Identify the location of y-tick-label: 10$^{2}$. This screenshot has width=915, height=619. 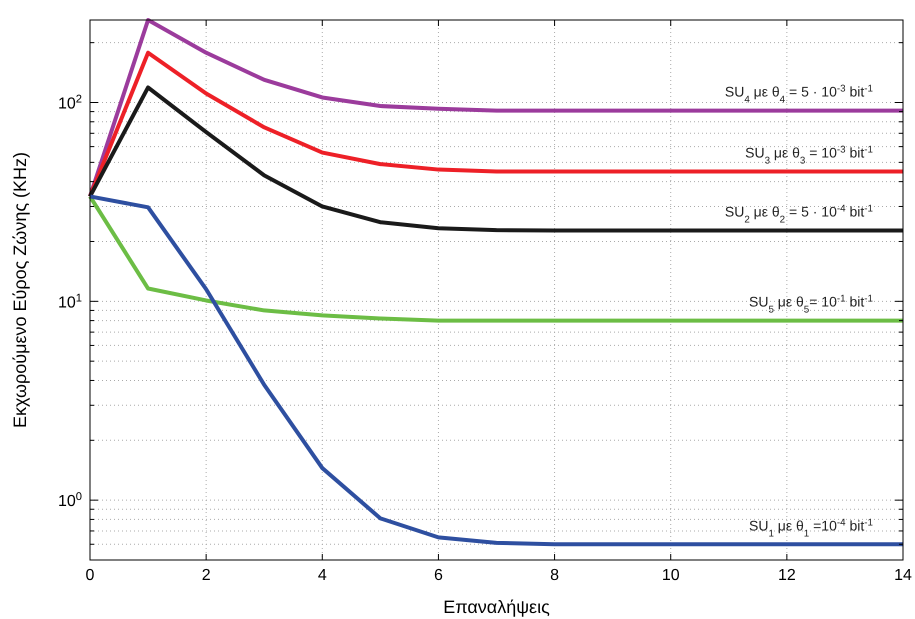
(70, 103).